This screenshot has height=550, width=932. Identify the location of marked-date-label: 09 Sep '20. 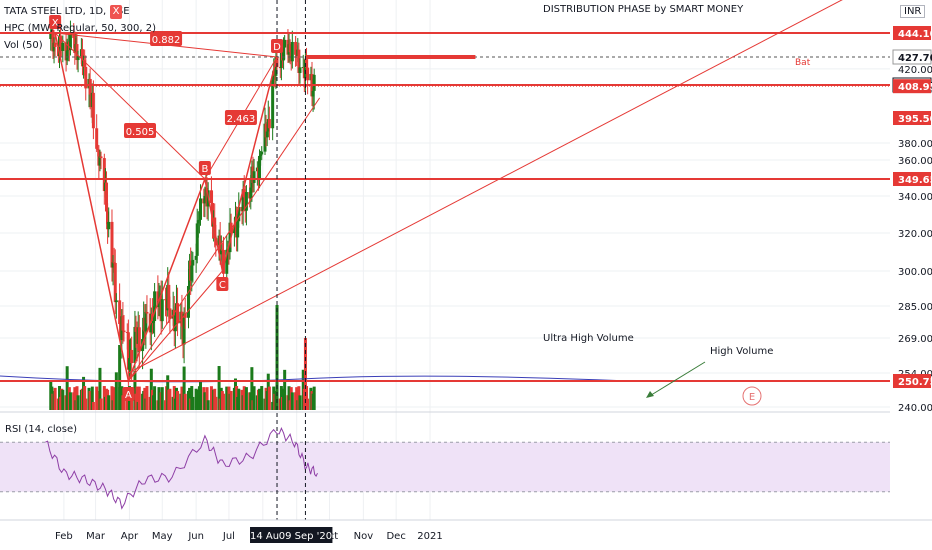
(305, 536).